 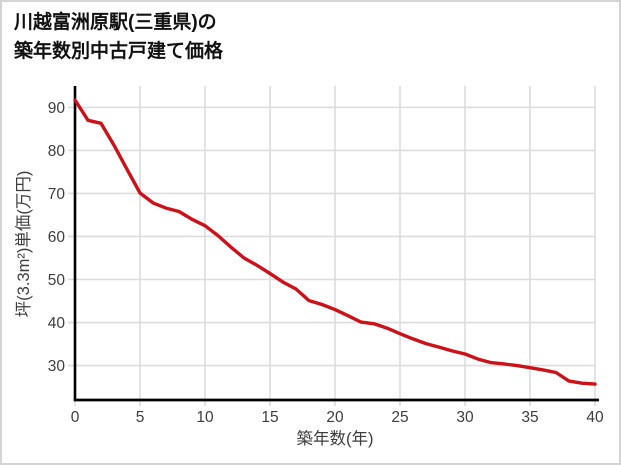 What do you see at coordinates (119, 52) in the screenshot?
I see `chart-title-line2: 築年数別中古戸建て価格` at bounding box center [119, 52].